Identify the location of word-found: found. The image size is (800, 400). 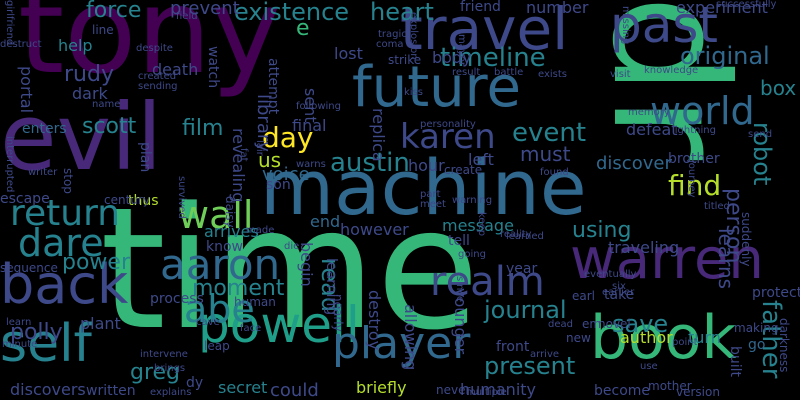
(554, 172).